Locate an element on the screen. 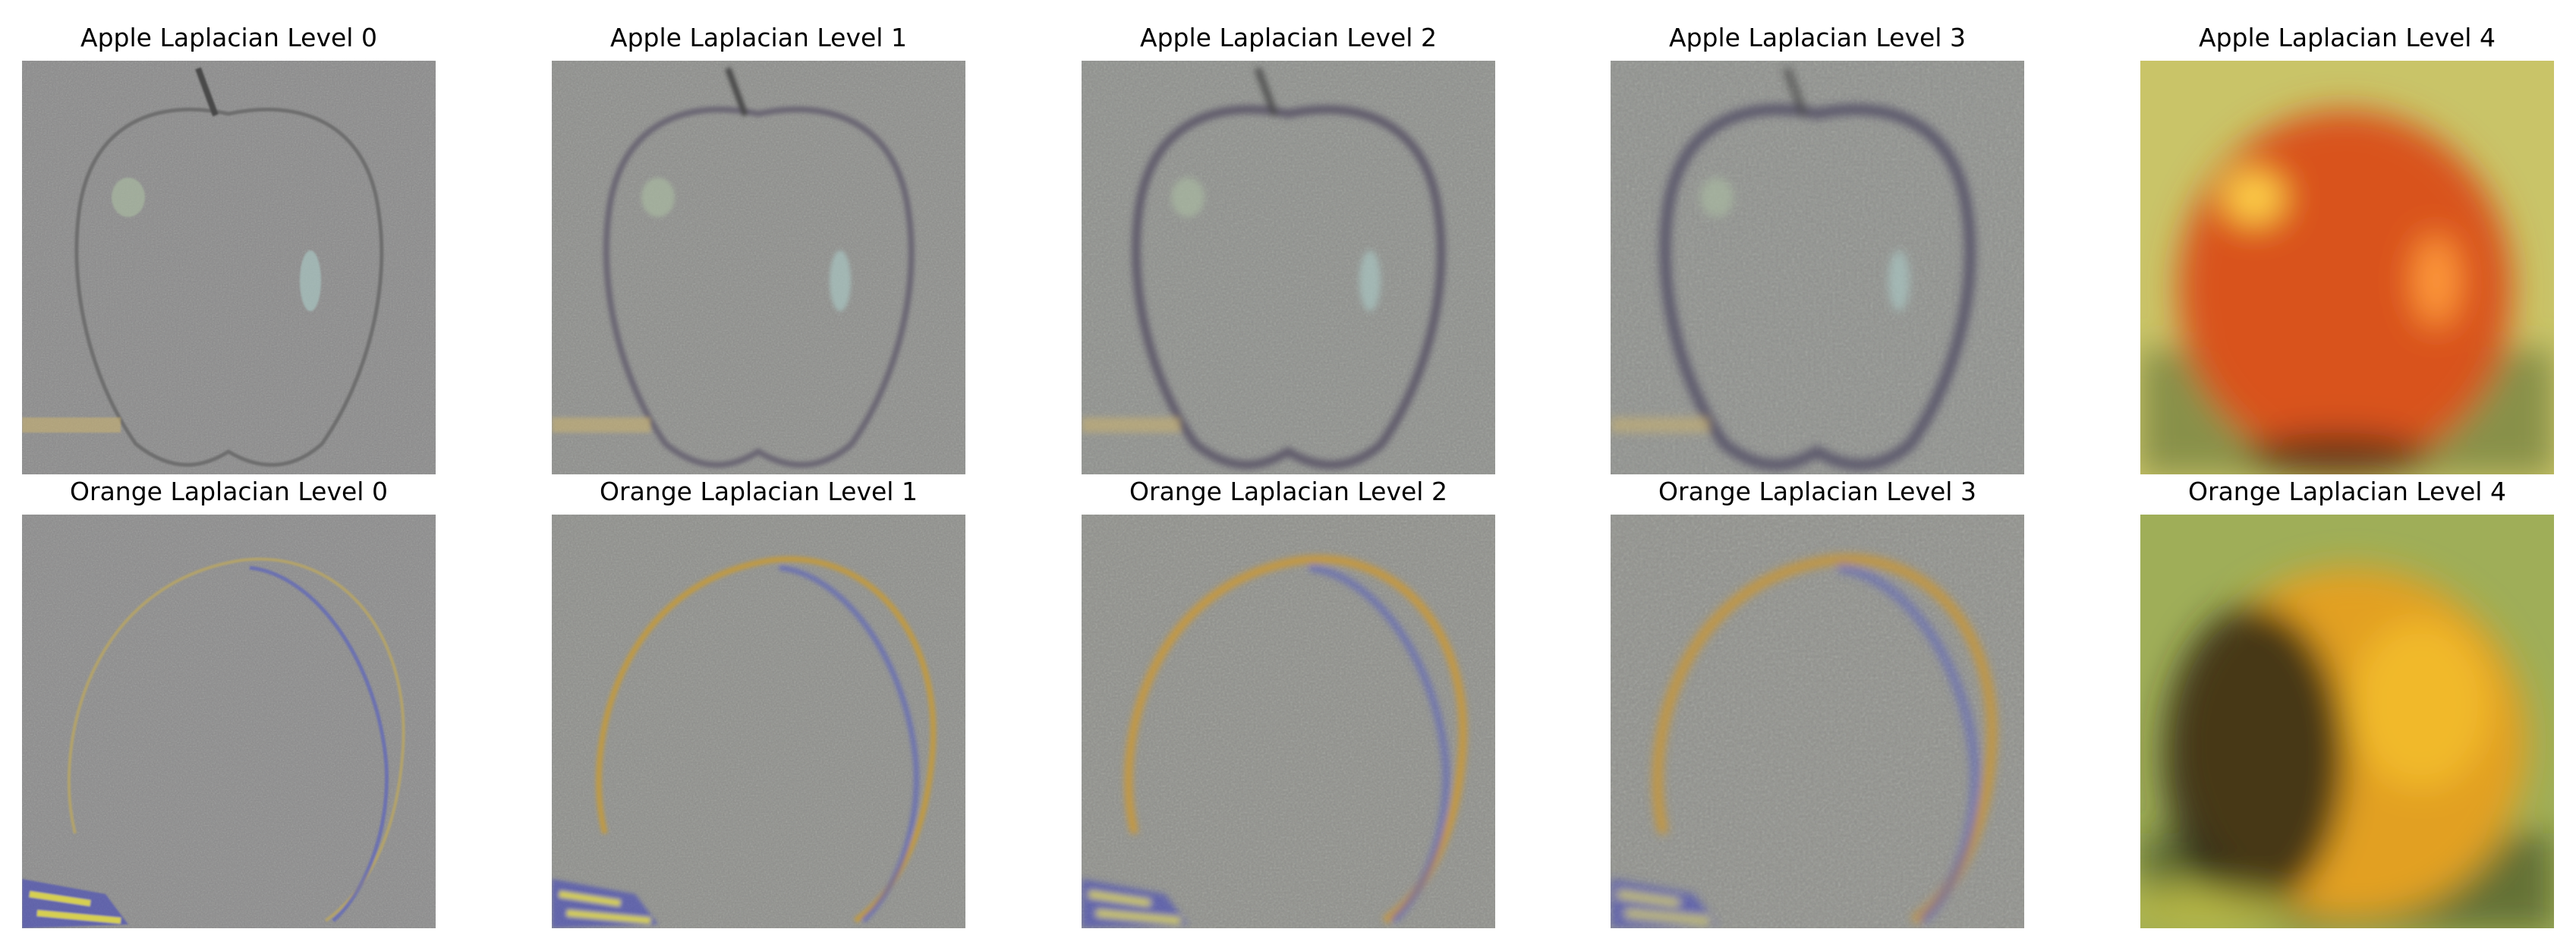 This screenshot has height=951, width=2576. orange-level-2-image is located at coordinates (1288, 721).